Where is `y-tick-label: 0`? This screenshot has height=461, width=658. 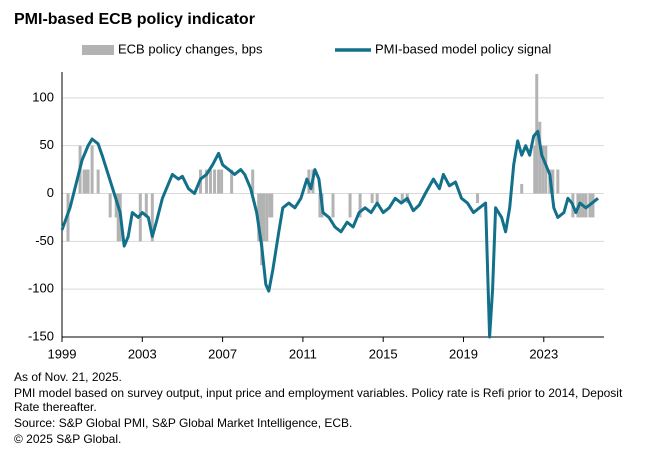 y-tick-label: 0 is located at coordinates (50, 192).